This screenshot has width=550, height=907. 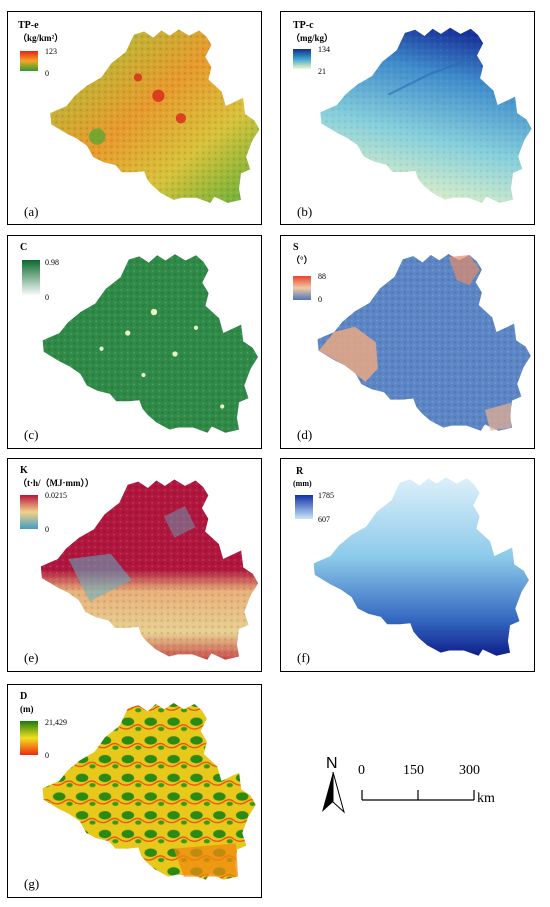 I want to click on panel-b: TP-c （mg/kg） 134 21 (b), so click(x=407, y=118).